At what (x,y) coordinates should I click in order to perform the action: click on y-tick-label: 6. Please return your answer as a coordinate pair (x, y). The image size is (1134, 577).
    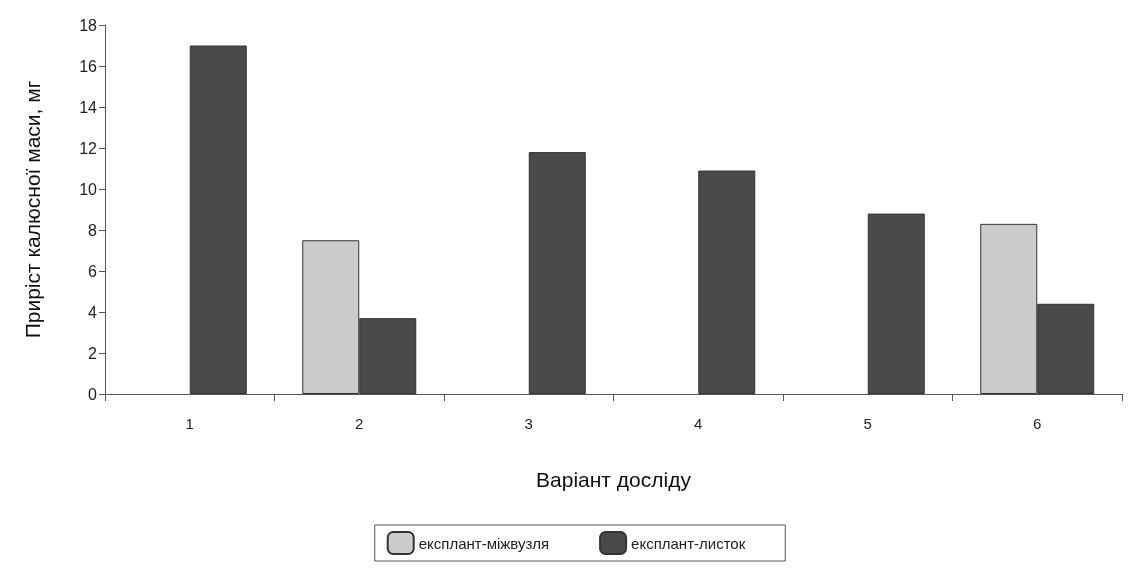
    Looking at the image, I should click on (93, 271).